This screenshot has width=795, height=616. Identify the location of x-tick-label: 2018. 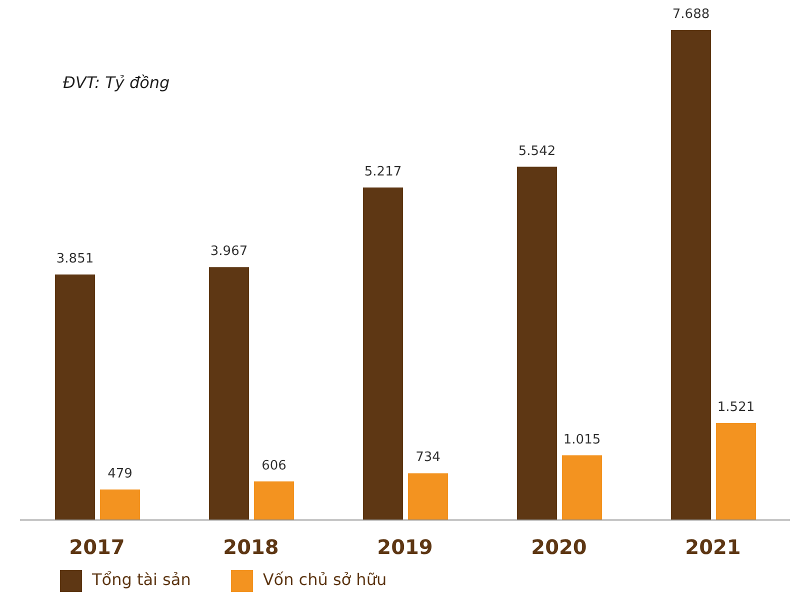
(251, 547).